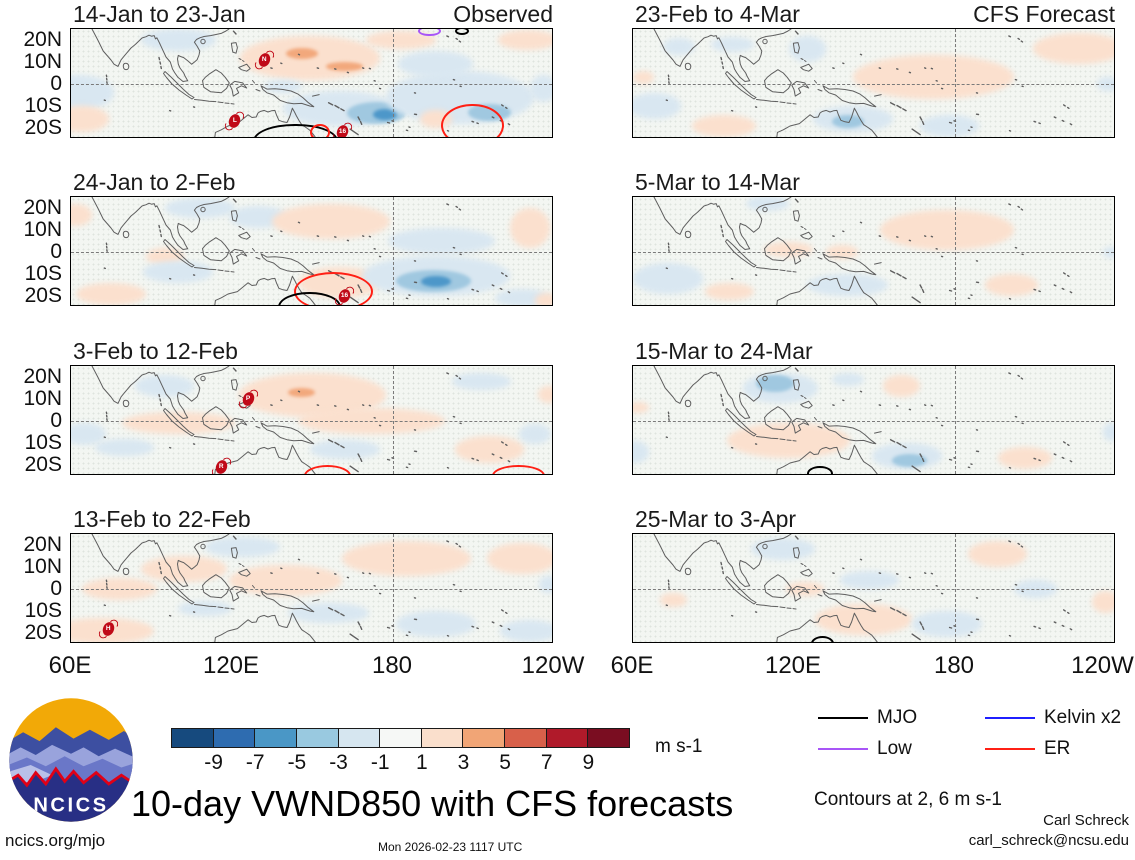 The image size is (1135, 860). Describe the element at coordinates (969, 733) in the screenshot. I see `contour-legend: MJO Kelvin x2 Low ER` at that location.